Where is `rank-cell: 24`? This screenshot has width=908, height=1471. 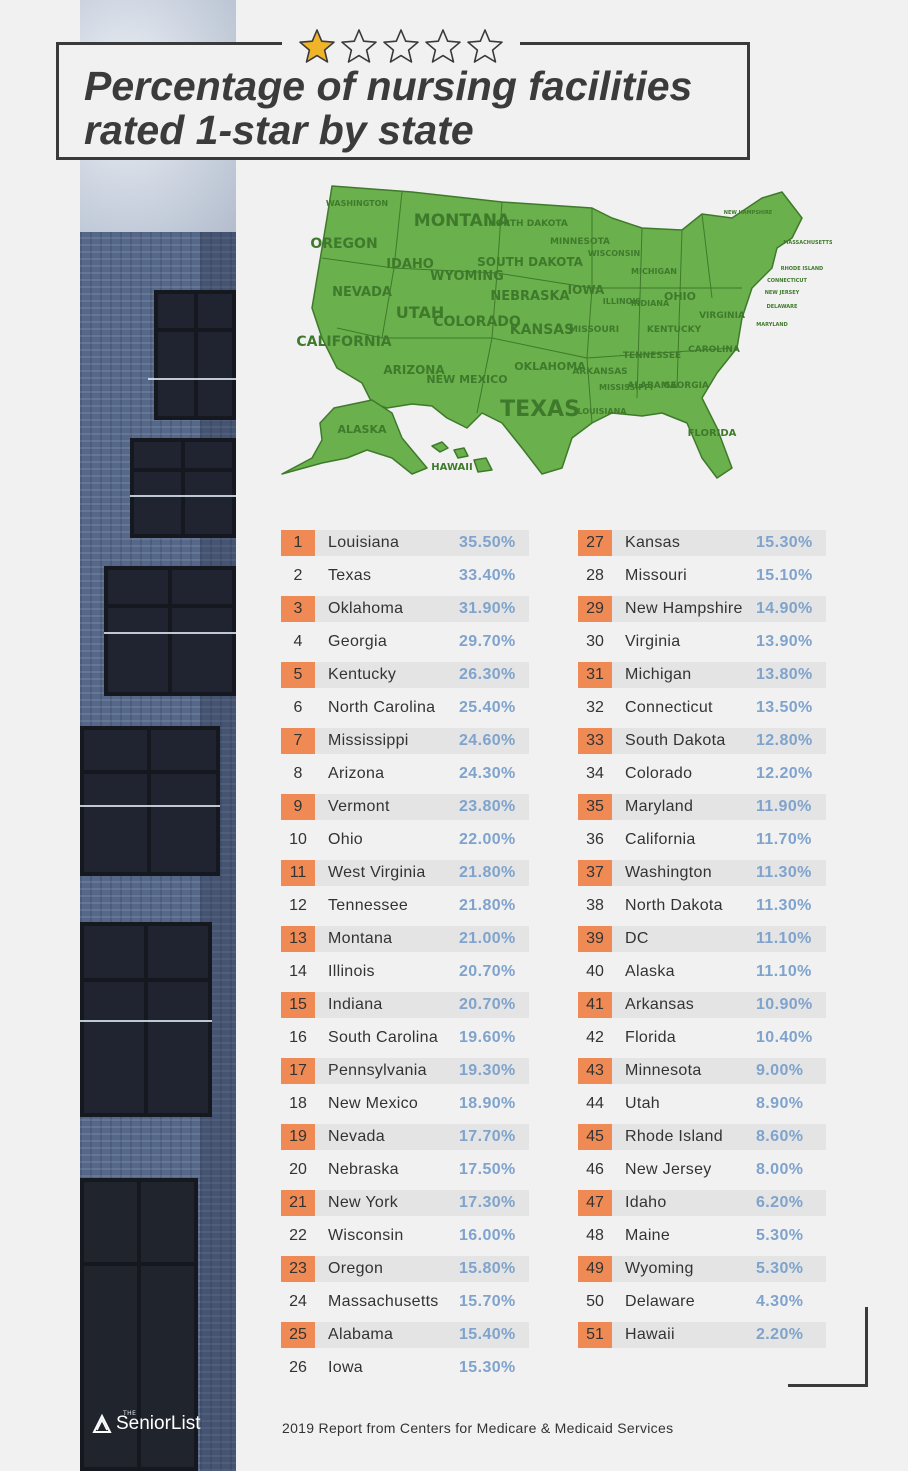
rank-cell: 24 is located at coordinates (298, 1301).